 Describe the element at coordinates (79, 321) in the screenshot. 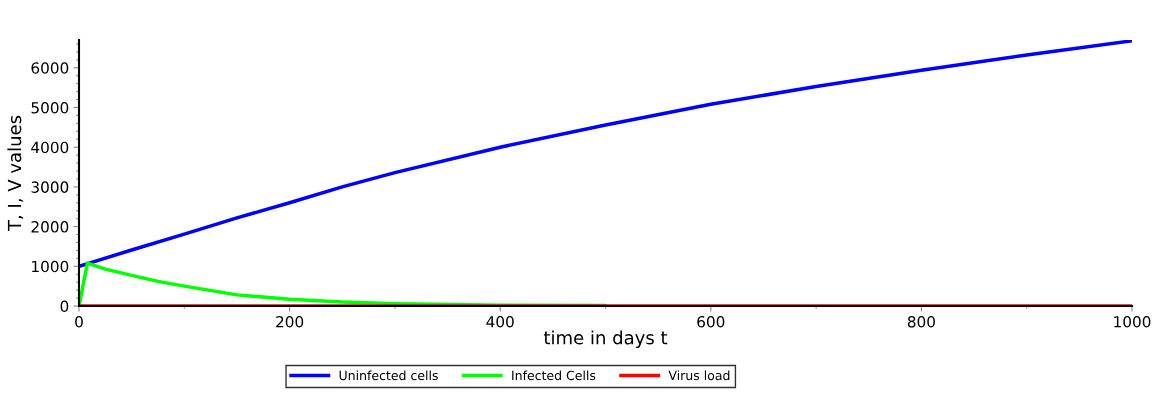

I see `x-tick-label: 0` at that location.